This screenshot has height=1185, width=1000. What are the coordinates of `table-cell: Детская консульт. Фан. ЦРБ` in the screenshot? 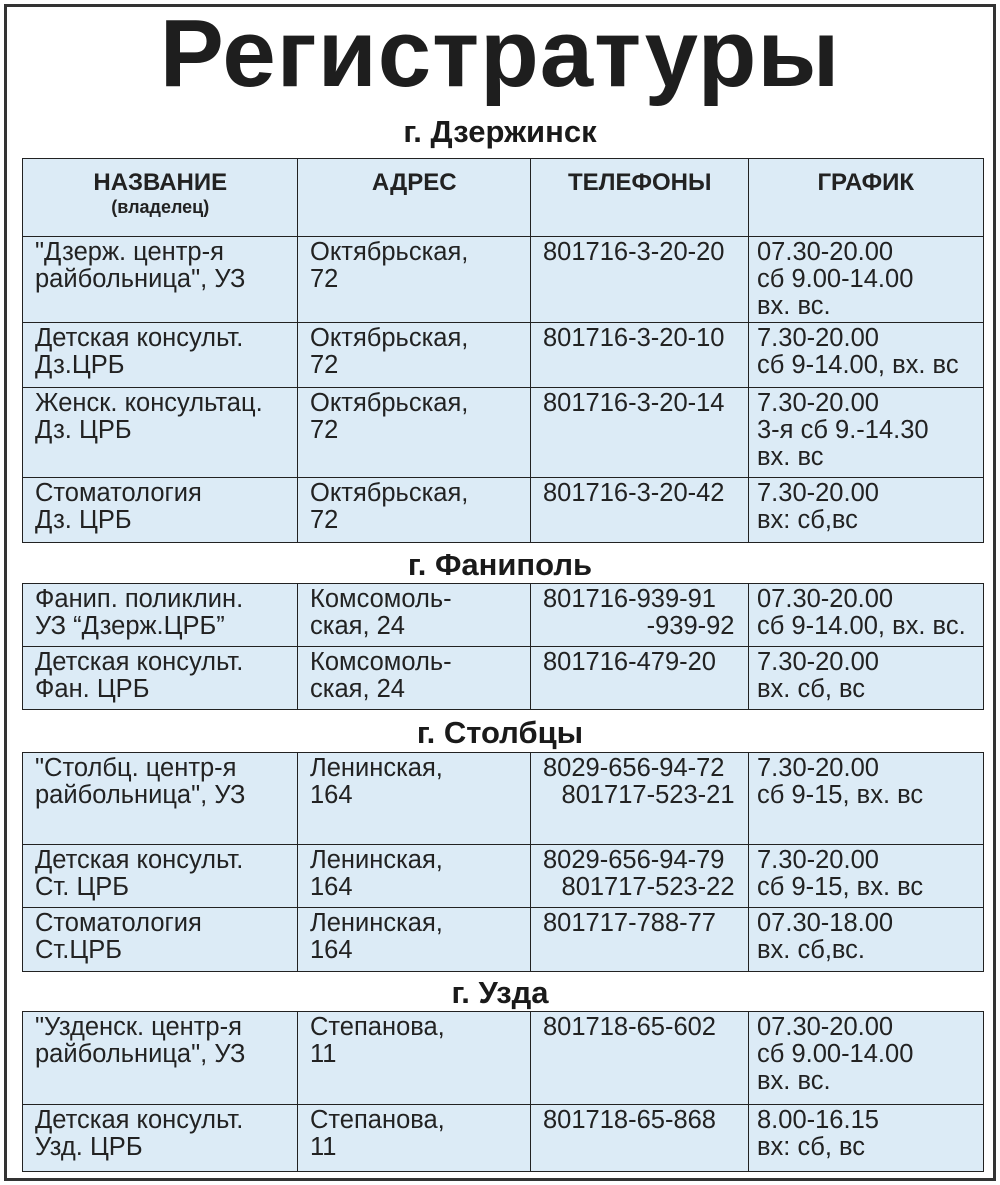 It's located at (160, 678).